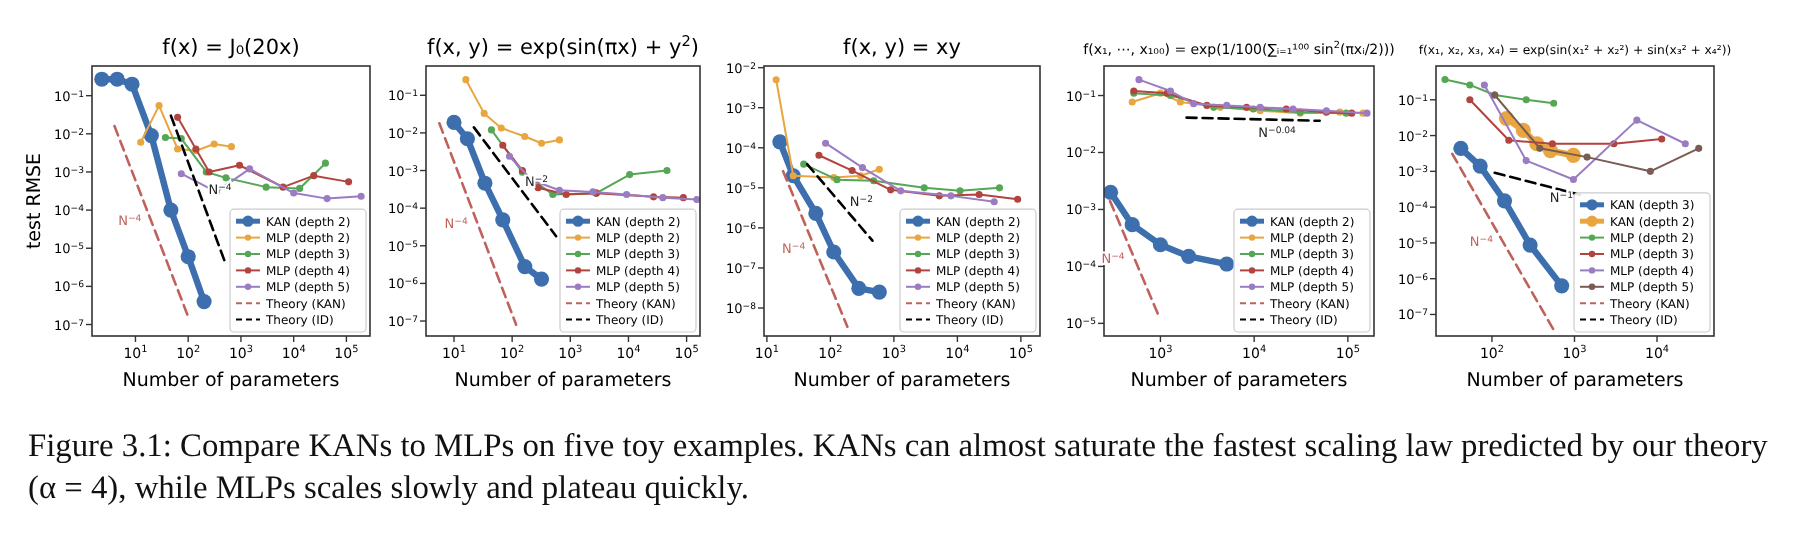 The height and width of the screenshot is (534, 1800). I want to click on chart-title: f(x) = J₀(20x), so click(231, 48).